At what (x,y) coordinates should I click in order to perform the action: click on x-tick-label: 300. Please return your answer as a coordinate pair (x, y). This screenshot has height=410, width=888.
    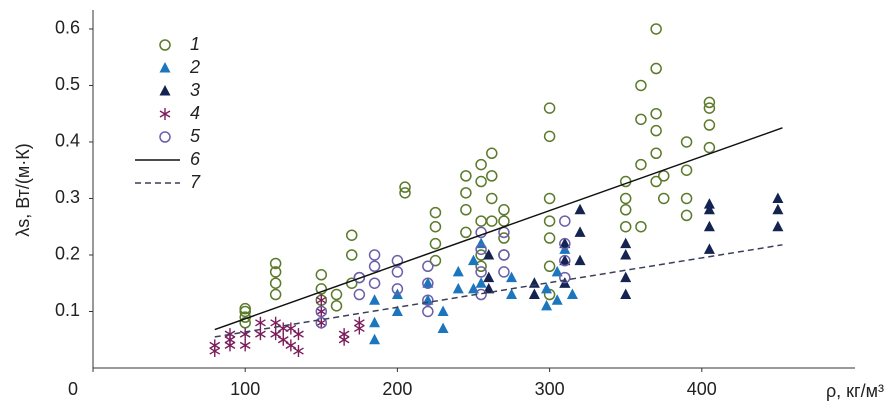
    Looking at the image, I should click on (550, 389).